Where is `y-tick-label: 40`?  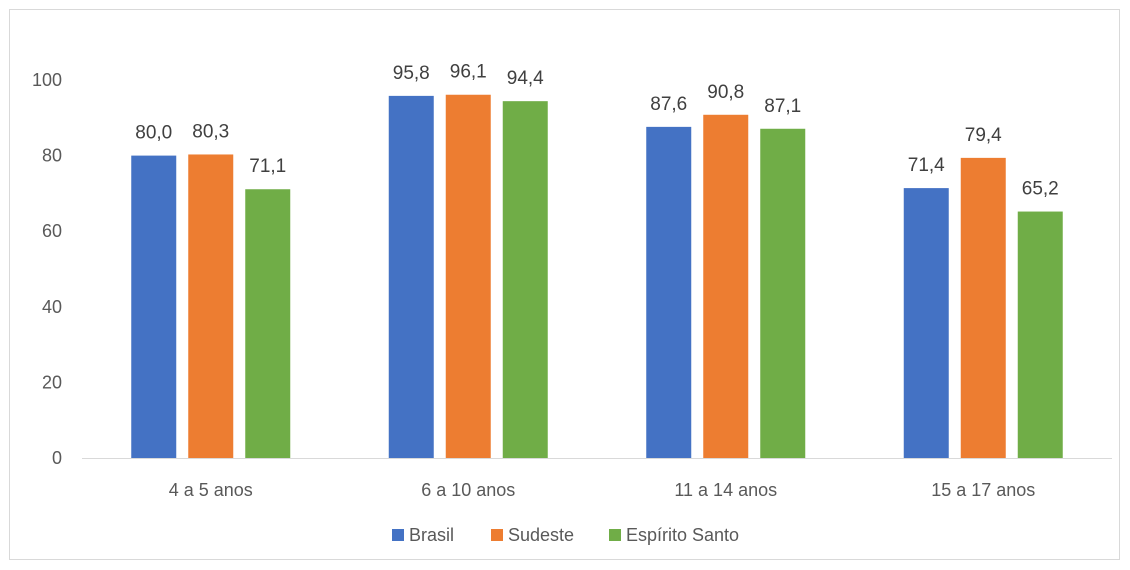
y-tick-label: 40 is located at coordinates (52, 307).